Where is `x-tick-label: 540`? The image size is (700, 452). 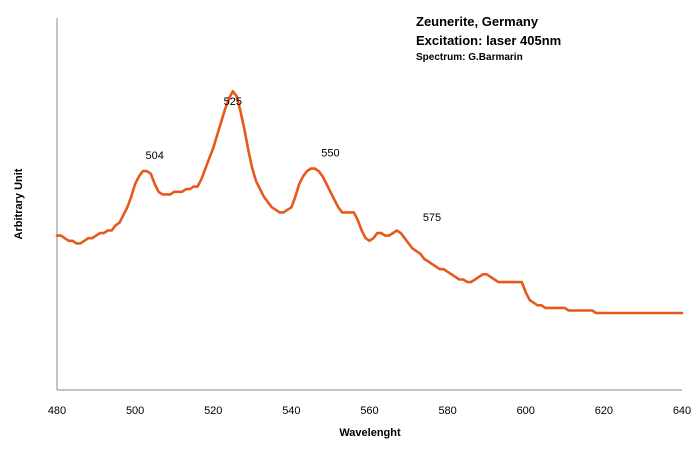 x-tick-label: 540 is located at coordinates (291, 411).